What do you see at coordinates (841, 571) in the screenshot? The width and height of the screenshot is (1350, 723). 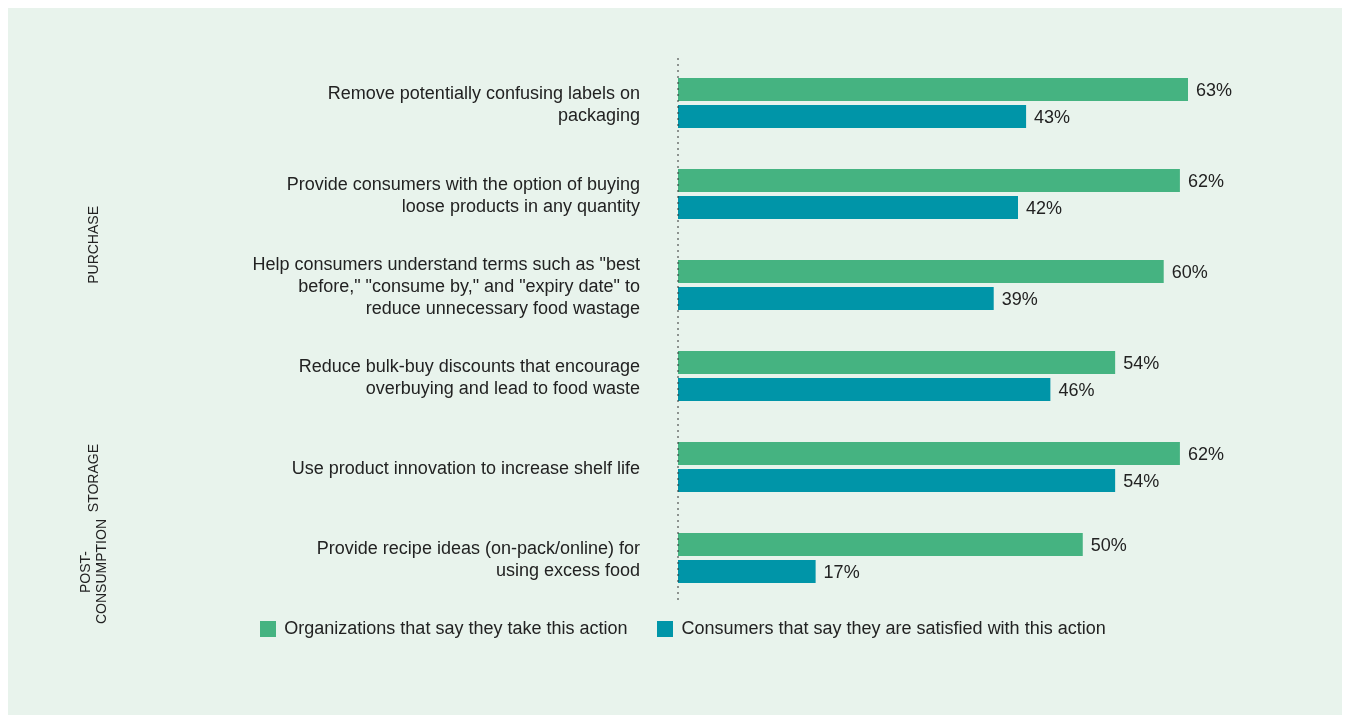 I see `data-label: 17%` at bounding box center [841, 571].